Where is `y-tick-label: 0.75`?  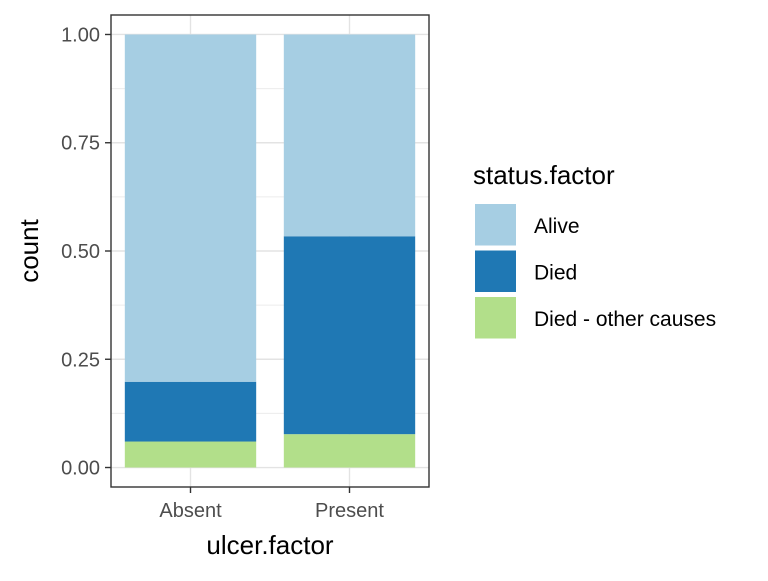 y-tick-label: 0.75 is located at coordinates (80, 144).